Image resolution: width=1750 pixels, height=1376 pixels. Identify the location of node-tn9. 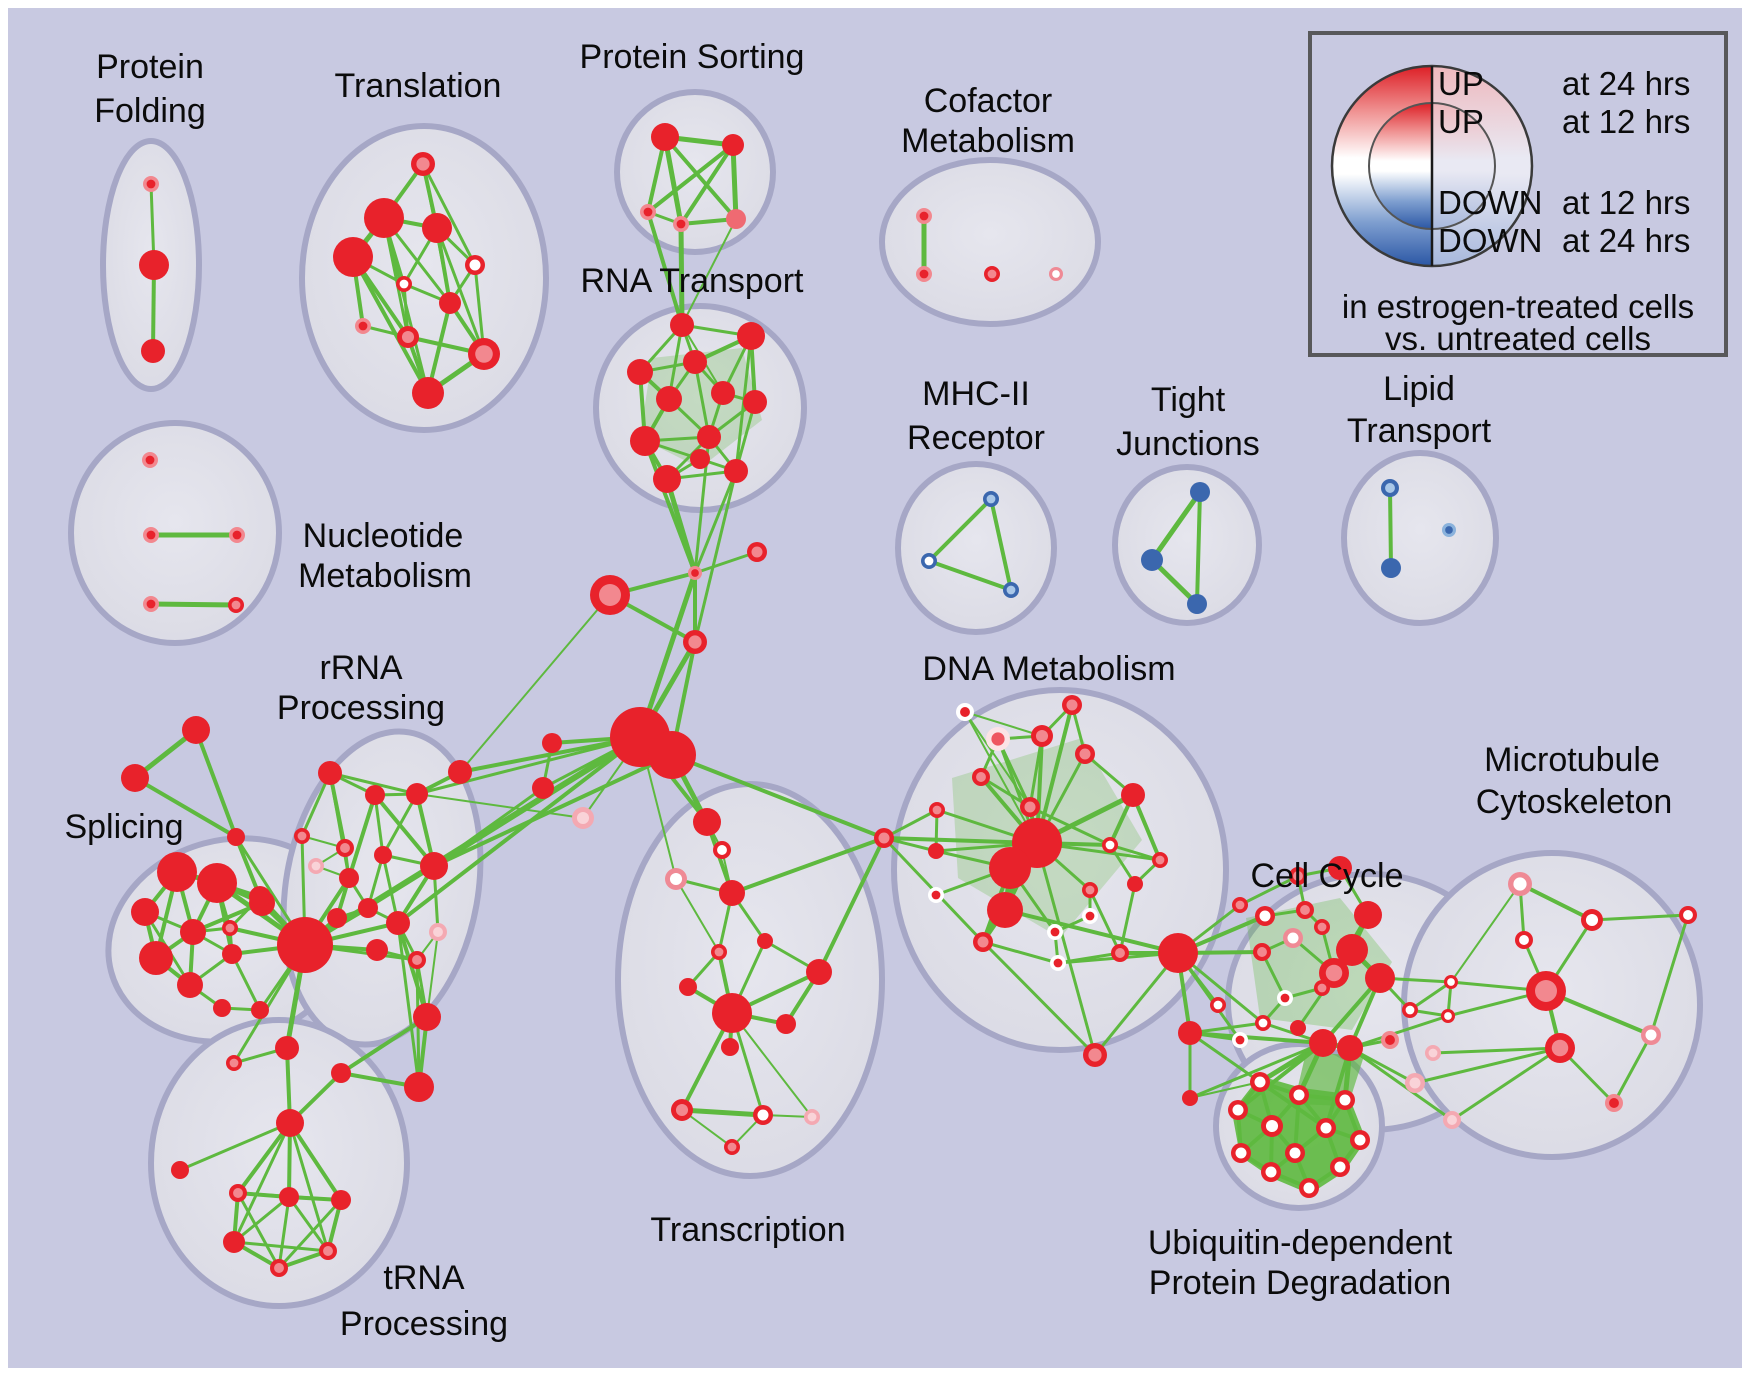
(341, 1200).